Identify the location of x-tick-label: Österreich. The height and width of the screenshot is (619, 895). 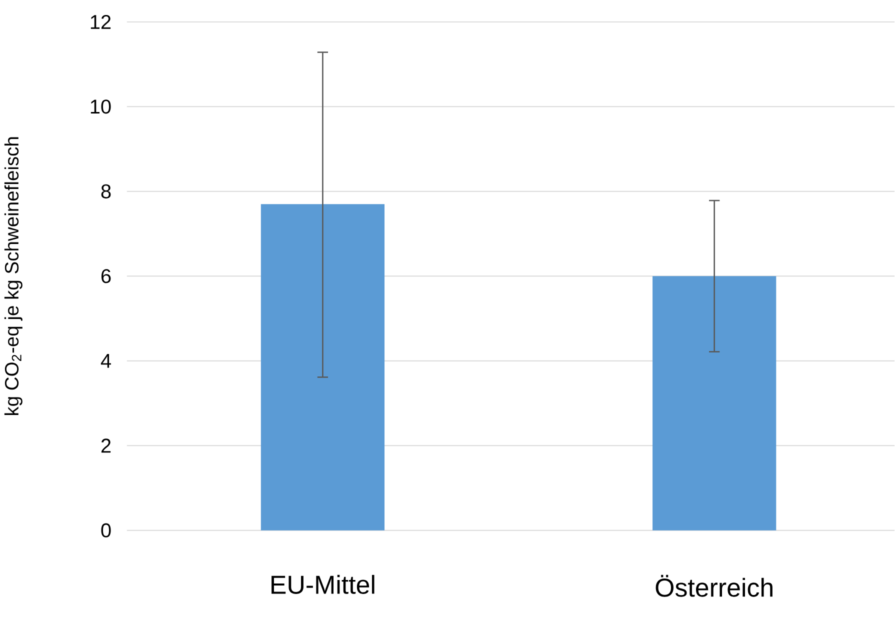
(714, 585).